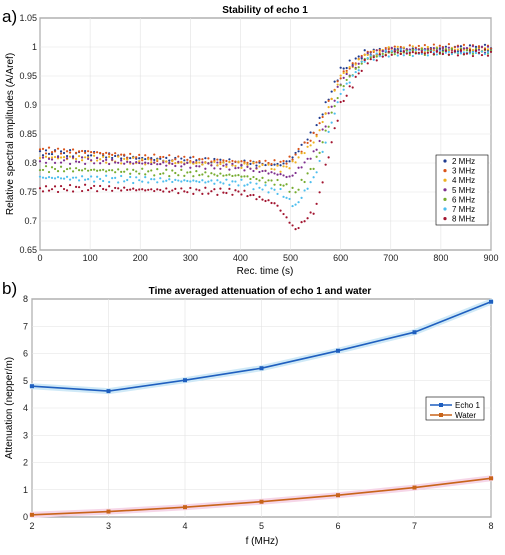 Image resolution: width=505 pixels, height=555 pixels. Describe the element at coordinates (39, 258) in the screenshot. I see `panel-a-xtick-label: 0` at that location.